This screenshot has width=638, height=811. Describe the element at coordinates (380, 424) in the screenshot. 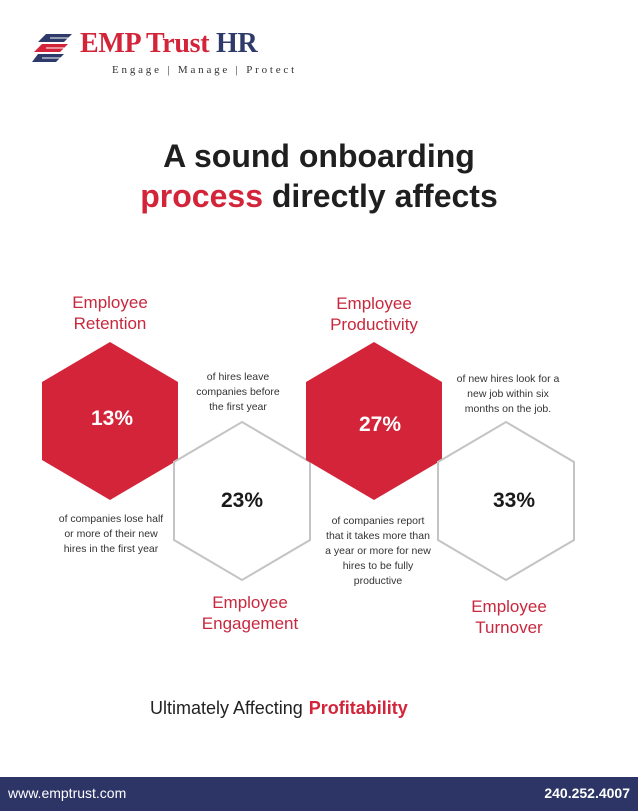

I see `stat-productivity: 27%` at that location.